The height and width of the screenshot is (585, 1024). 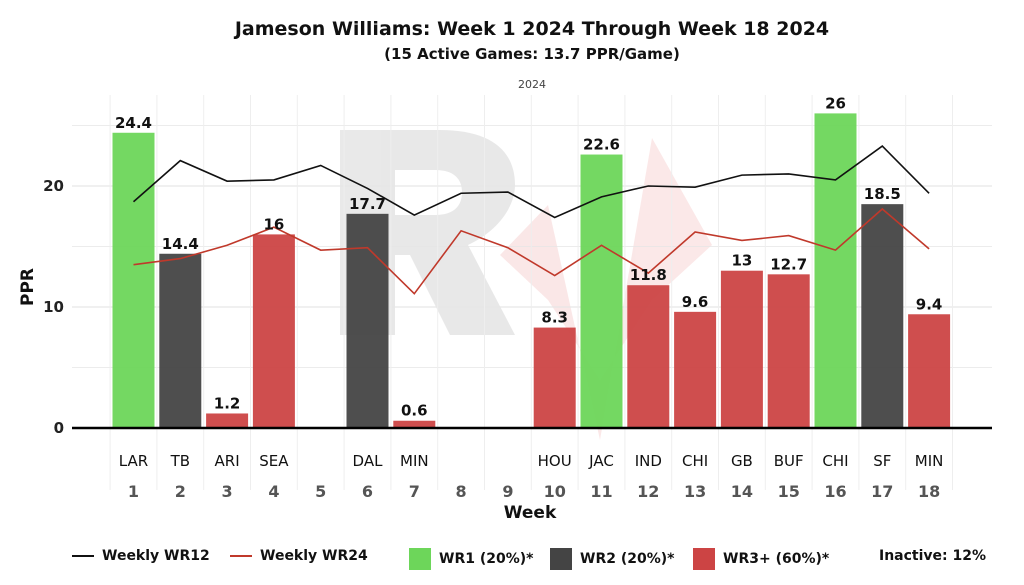 I want to click on y-axis: 0 10 20, so click(x=53, y=307).